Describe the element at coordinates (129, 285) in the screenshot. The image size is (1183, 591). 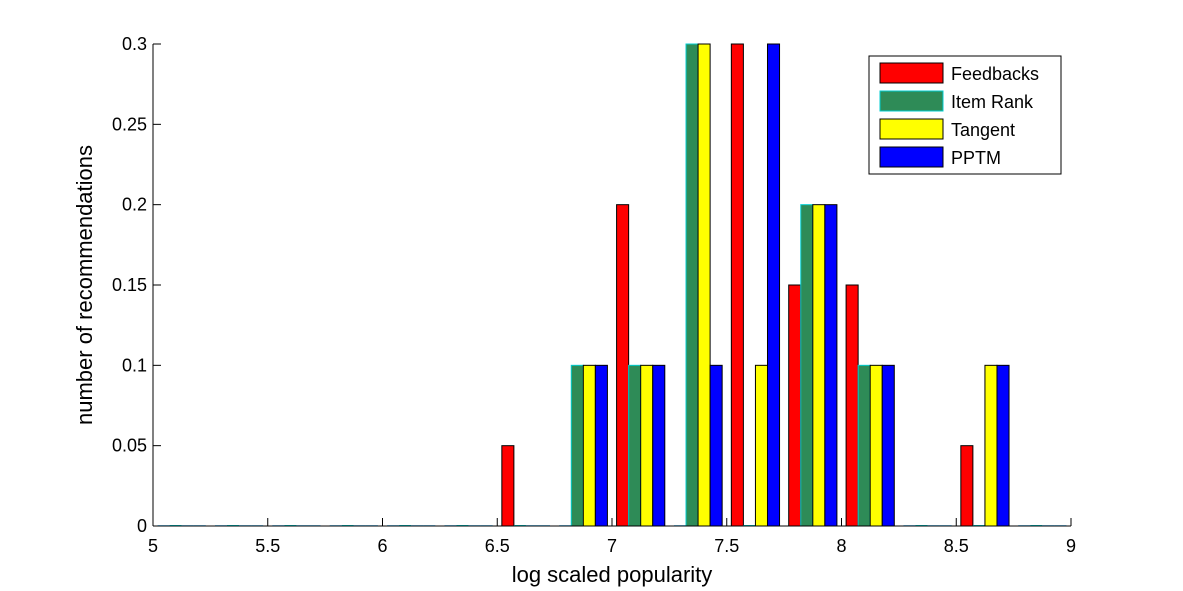
I see `y-tick-label: 0.15` at that location.